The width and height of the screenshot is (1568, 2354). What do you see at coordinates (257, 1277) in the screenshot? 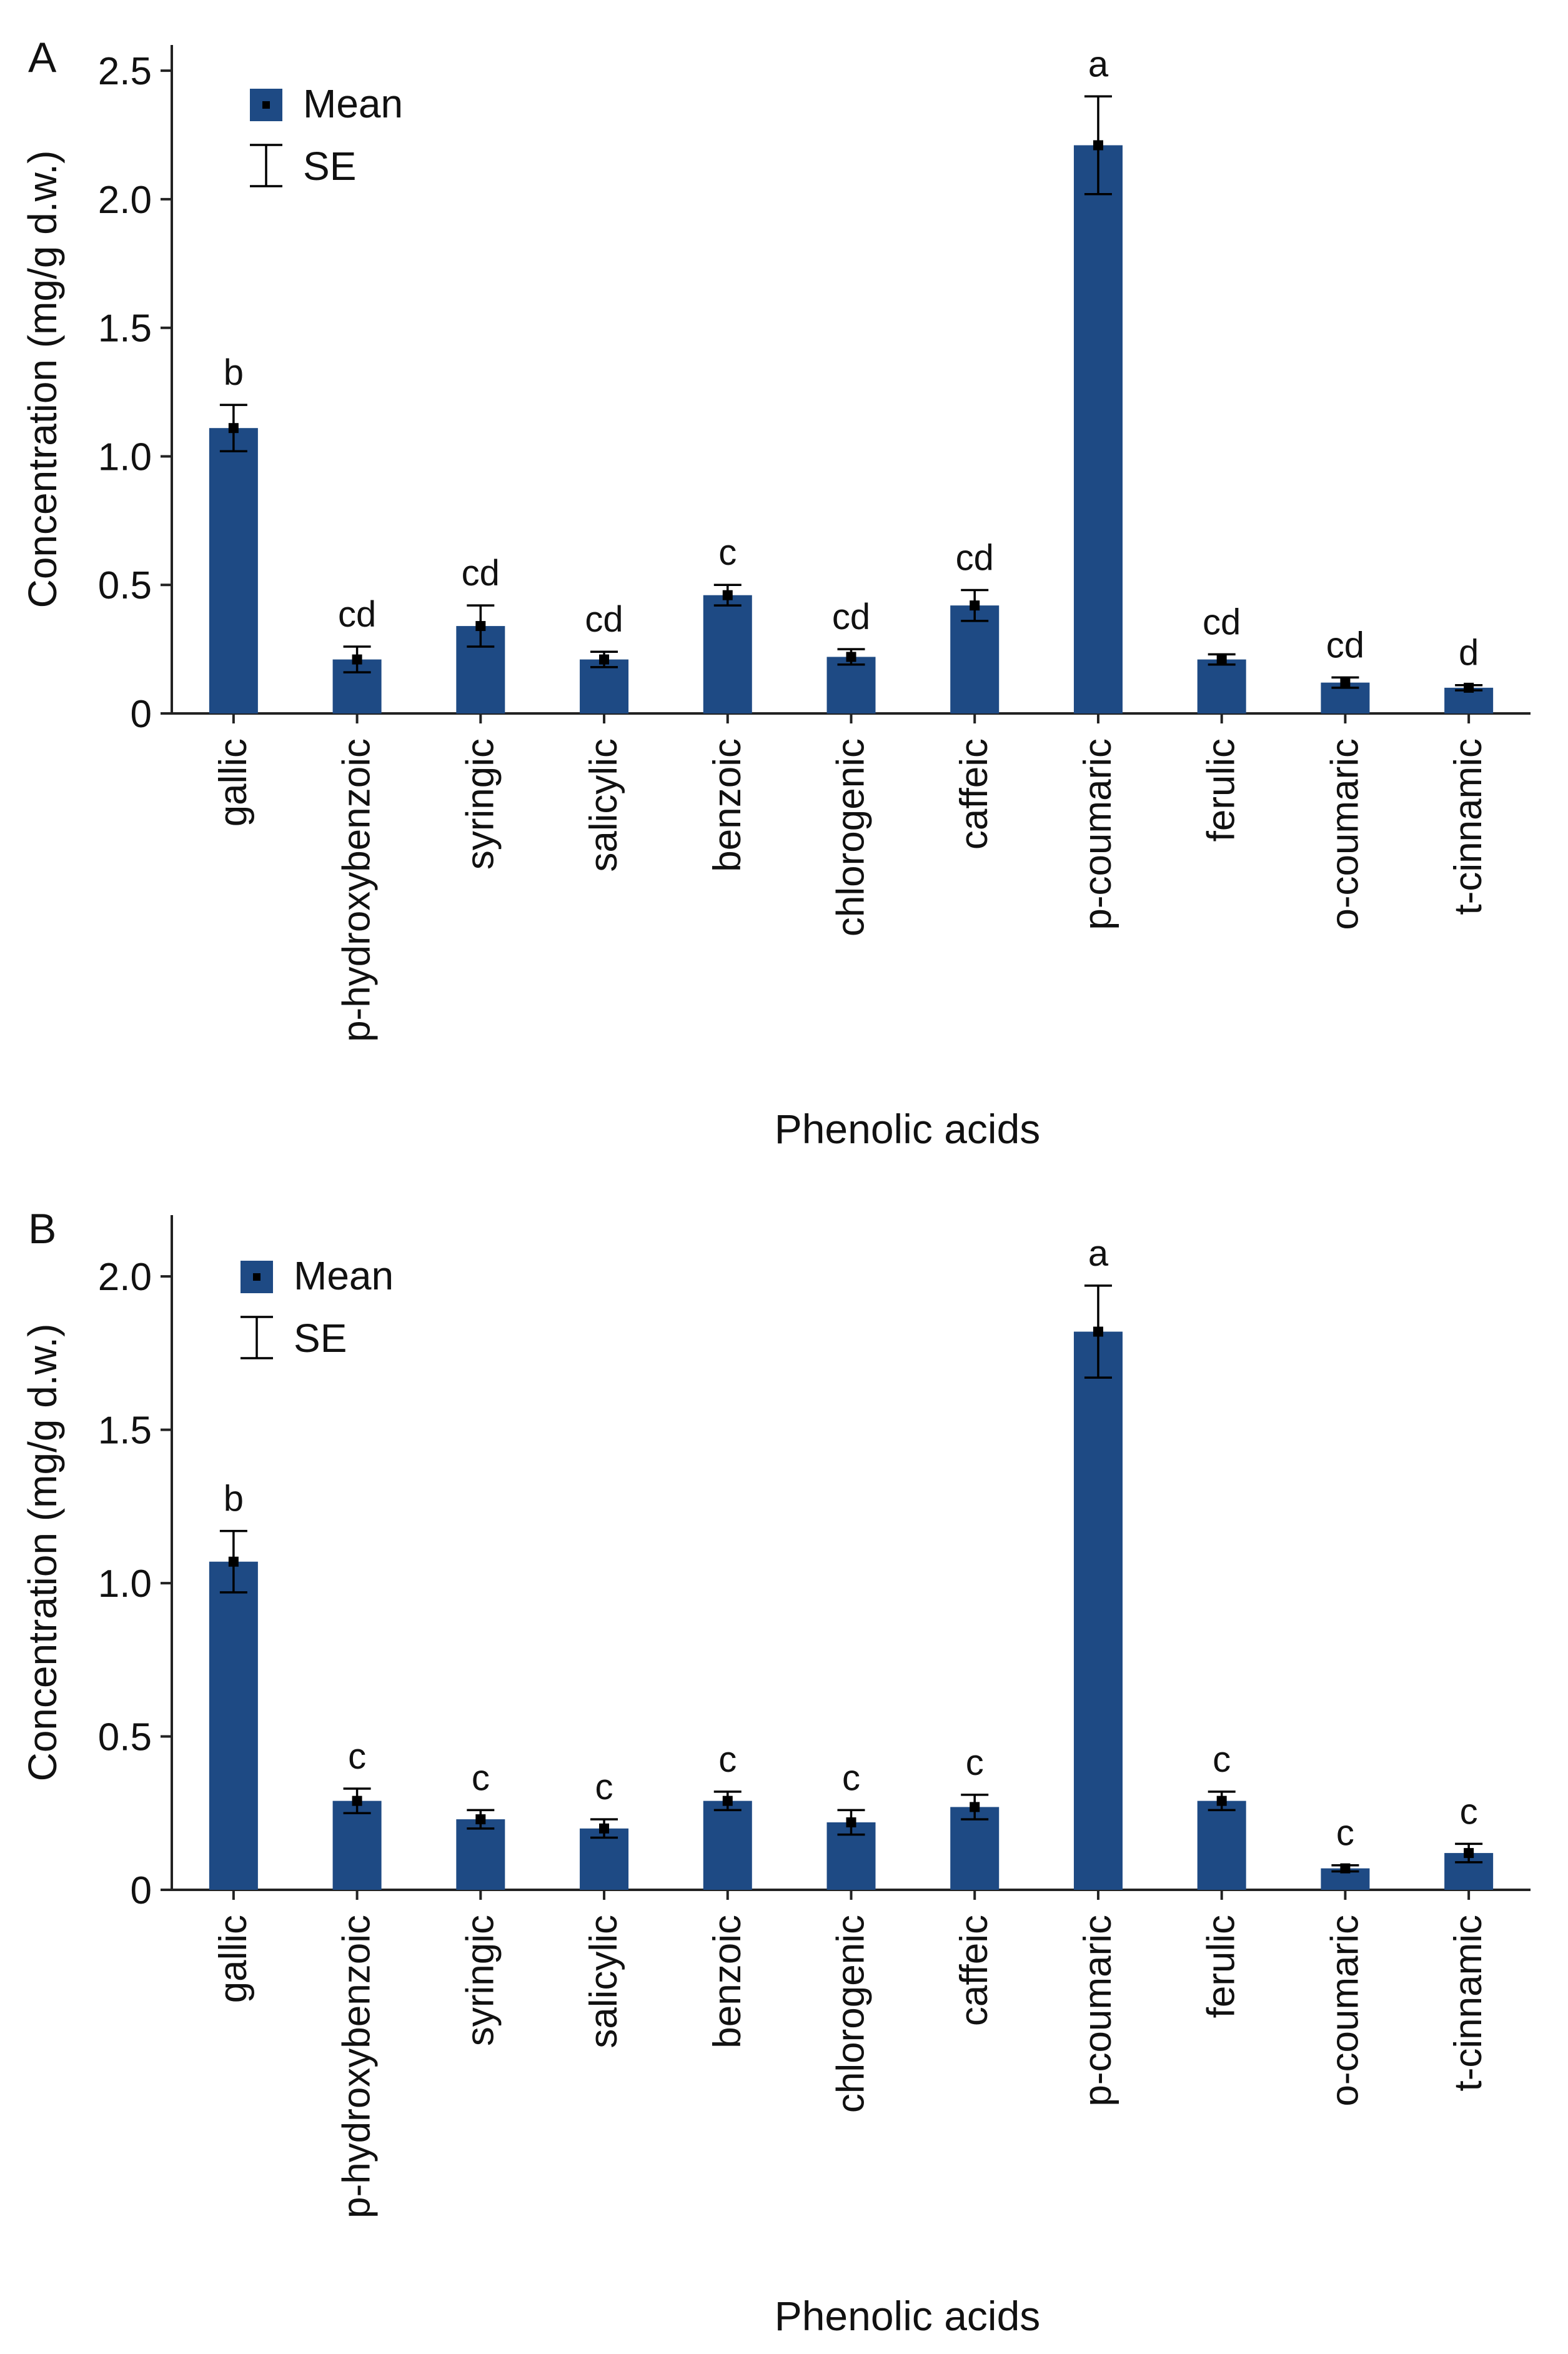
I see `legend-mean-marker` at bounding box center [257, 1277].